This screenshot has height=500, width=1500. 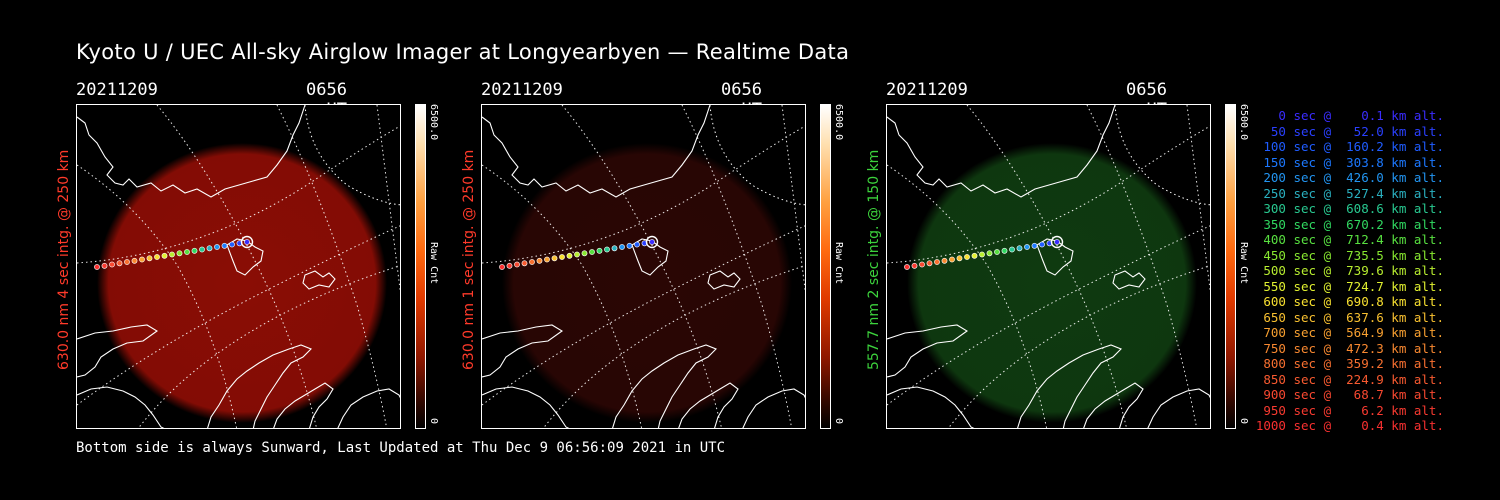 What do you see at coordinates (1349, 363) in the screenshot?
I see `legend-row: 800 sec @ 359.2 km alt.` at bounding box center [1349, 363].